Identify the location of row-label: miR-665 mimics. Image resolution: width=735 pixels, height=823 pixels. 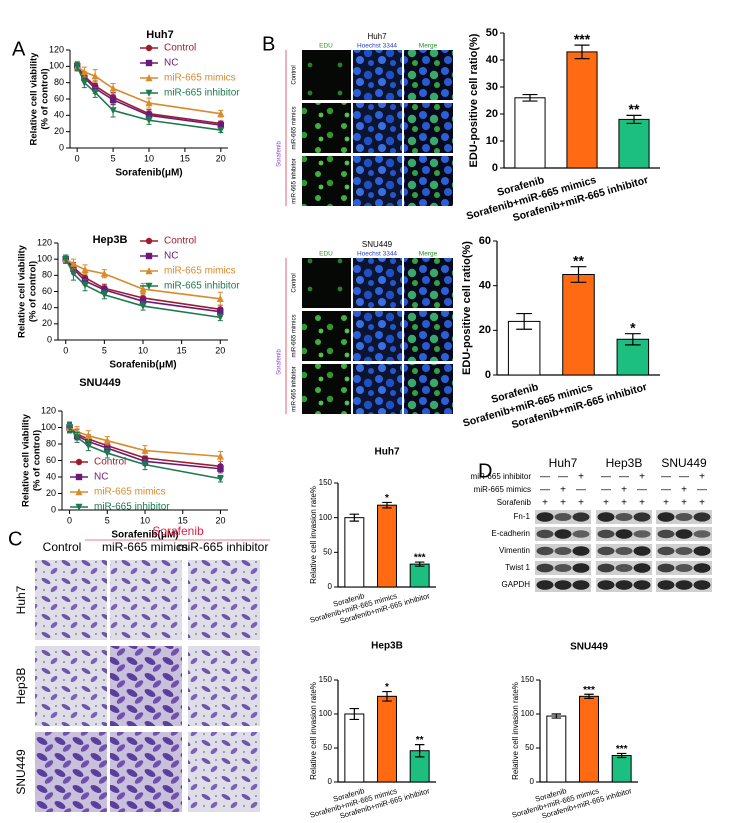
(295, 335).